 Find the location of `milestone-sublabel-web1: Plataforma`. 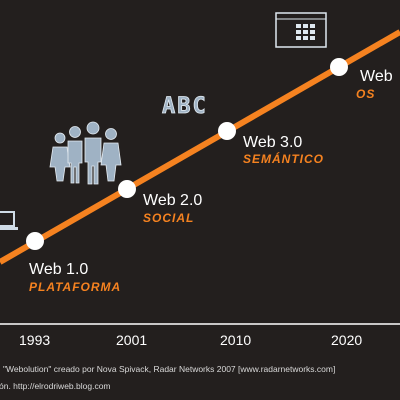

milestone-sublabel-web1: Plataforma is located at coordinates (75, 287).